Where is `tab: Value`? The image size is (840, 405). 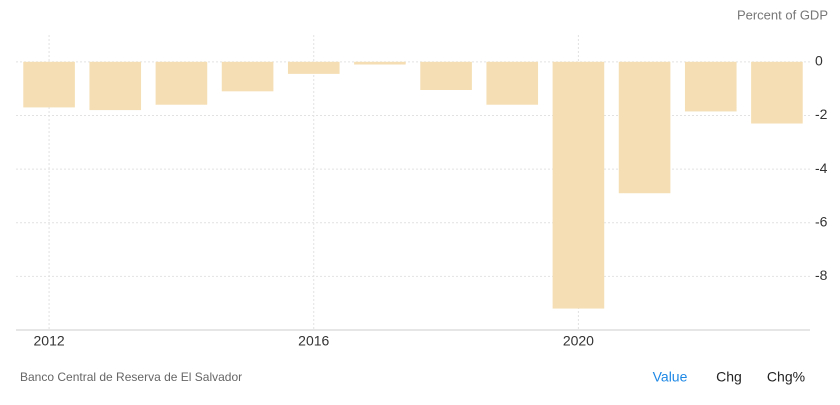
tab: Value is located at coordinates (670, 377).